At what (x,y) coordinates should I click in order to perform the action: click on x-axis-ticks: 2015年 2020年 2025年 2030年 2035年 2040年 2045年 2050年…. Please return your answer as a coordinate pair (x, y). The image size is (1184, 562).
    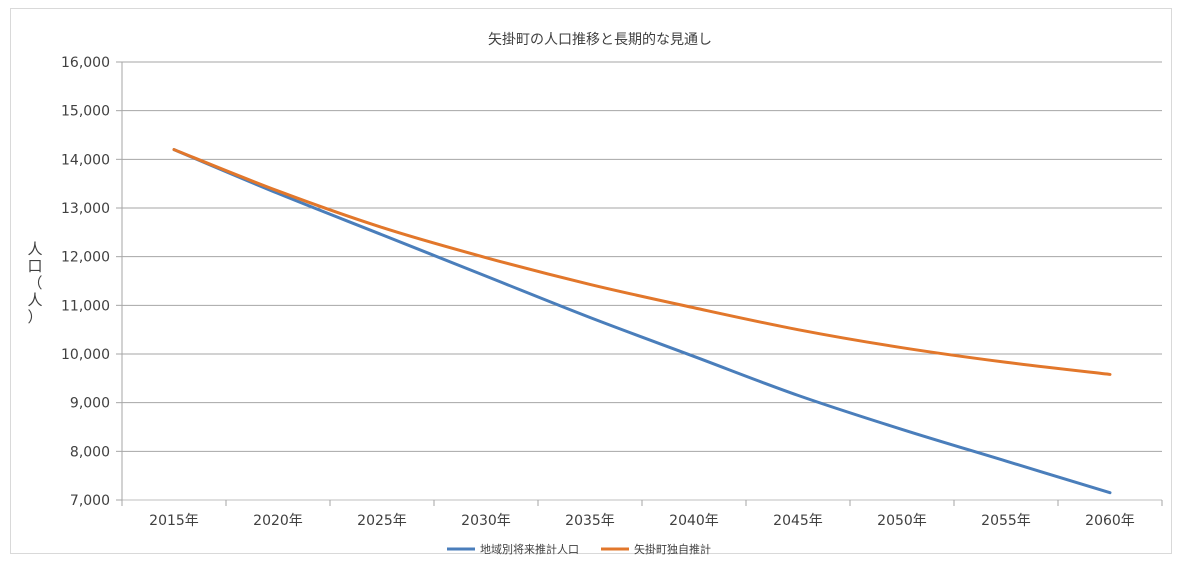
    Looking at the image, I should click on (642, 514).